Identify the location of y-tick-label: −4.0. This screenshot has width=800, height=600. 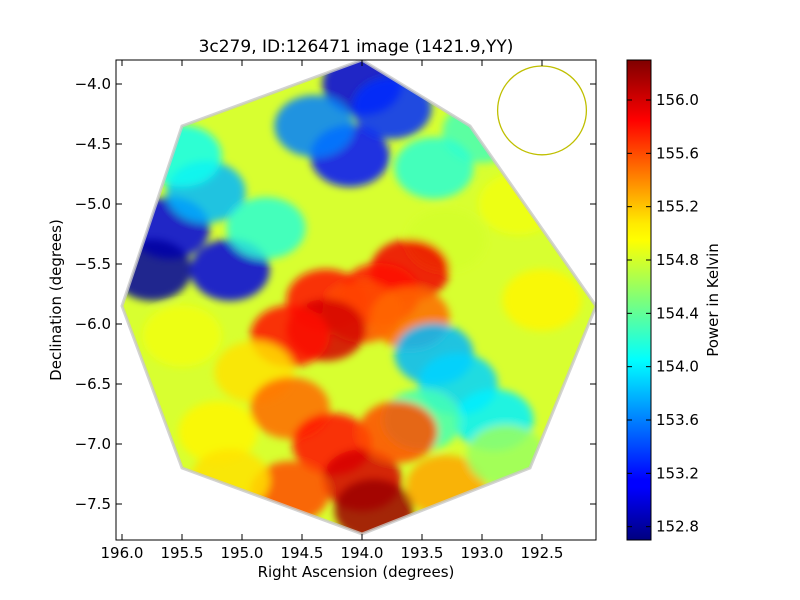
(93, 84).